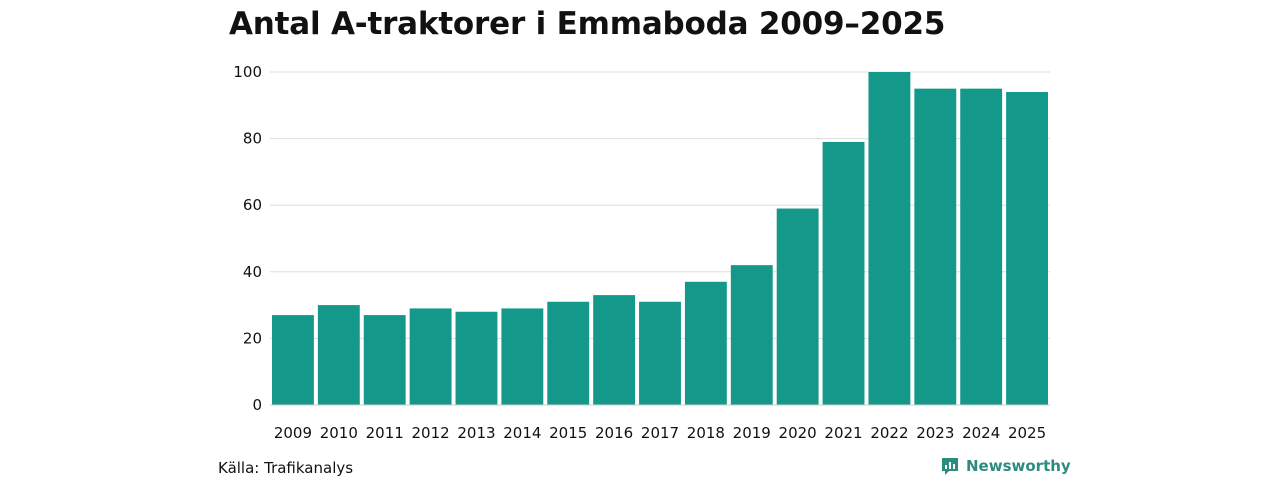 This screenshot has height=480, width=1280. Describe the element at coordinates (752, 433) in the screenshot. I see `x-tick-label: 2019` at that location.